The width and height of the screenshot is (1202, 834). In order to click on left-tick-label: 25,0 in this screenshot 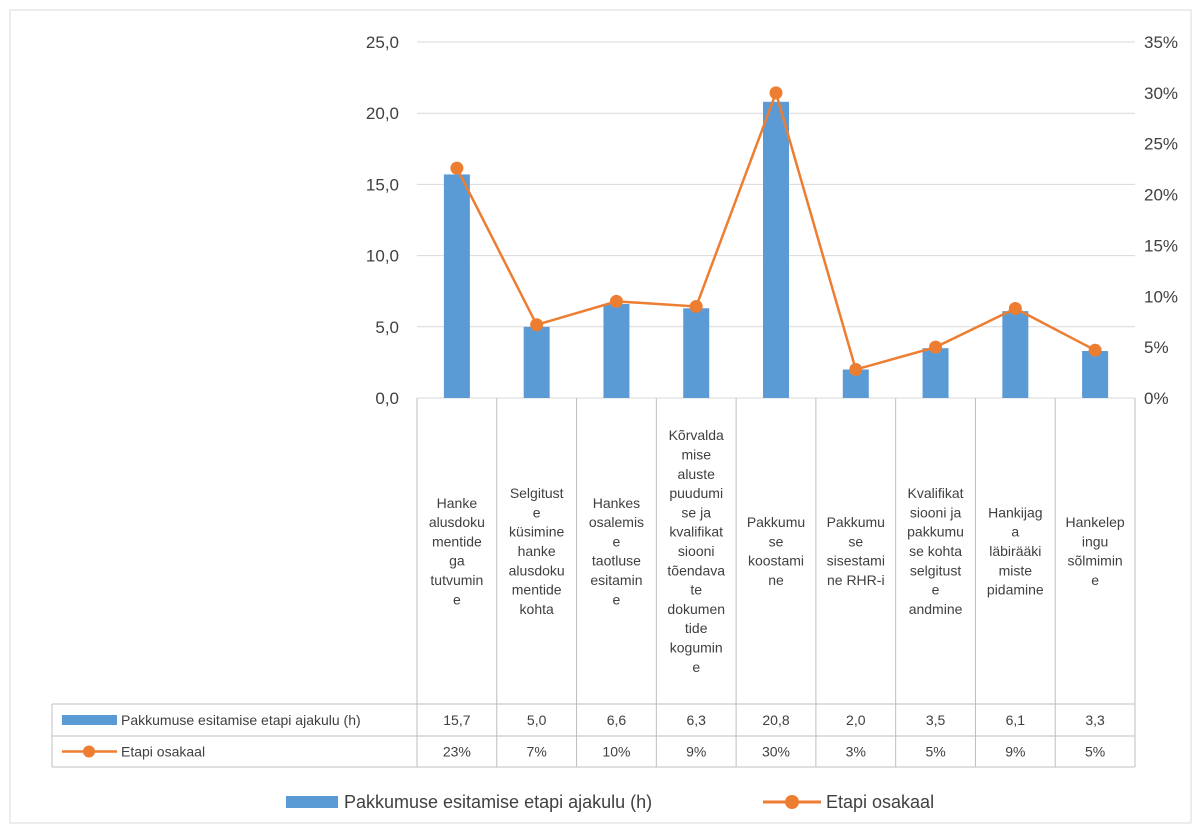, I will do `click(382, 42)`.